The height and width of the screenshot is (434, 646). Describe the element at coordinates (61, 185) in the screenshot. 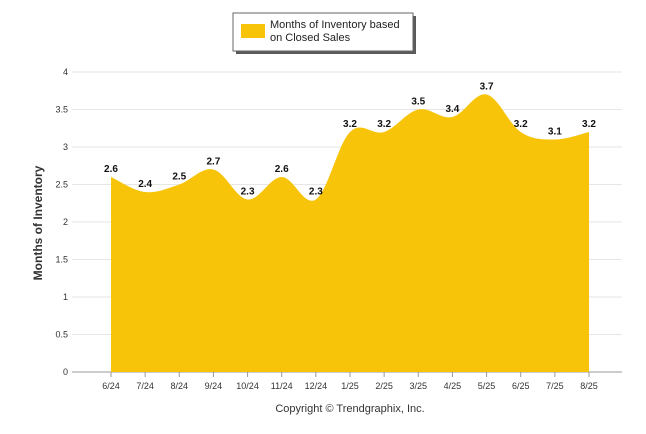

I see `y-tick-label: 2.5` at that location.